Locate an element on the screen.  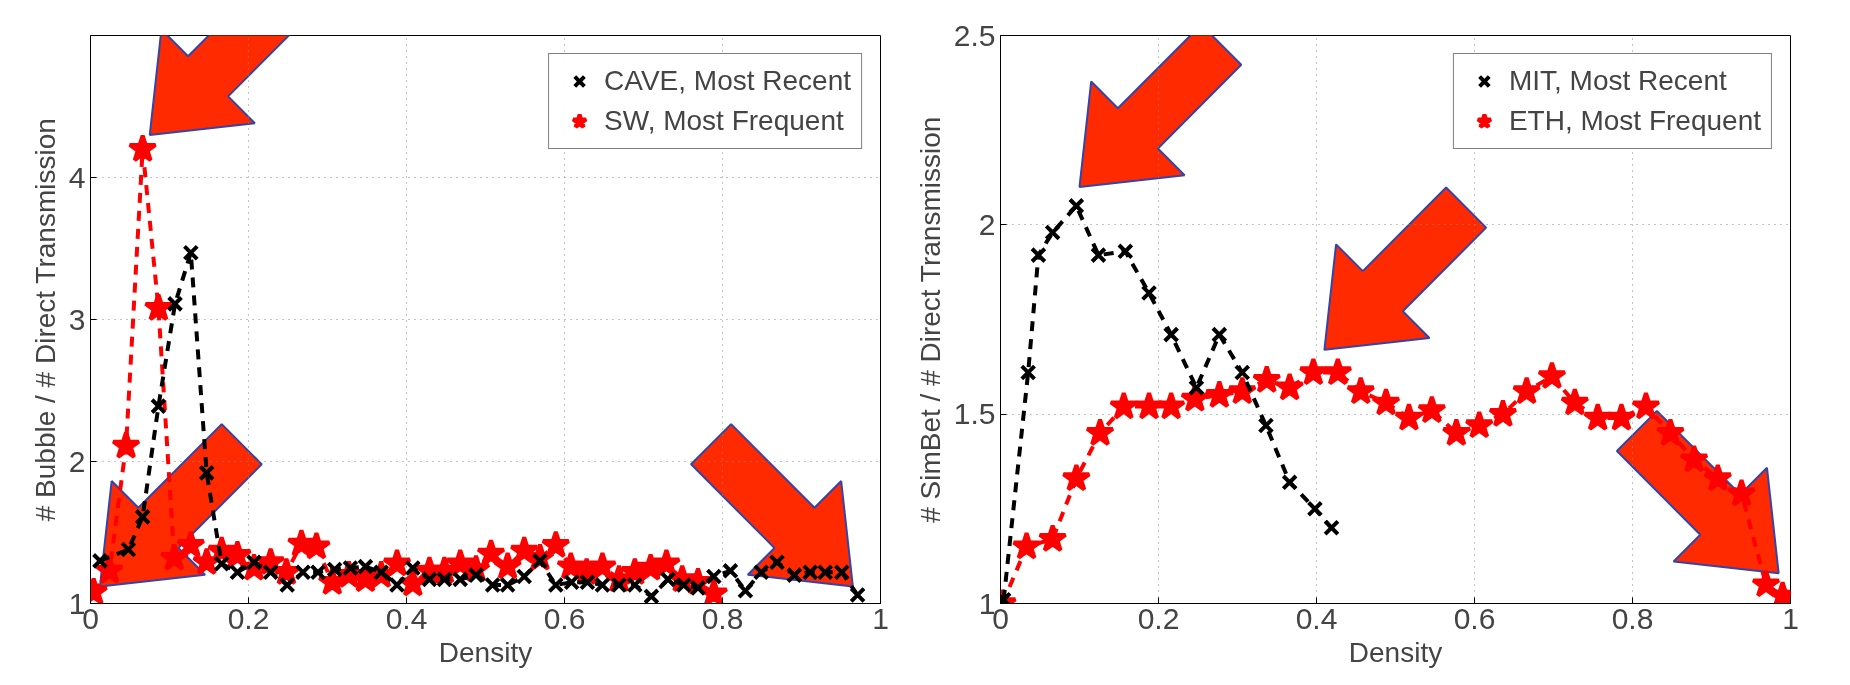
legend-label: MIT, Most Recent is located at coordinates (1617, 81).